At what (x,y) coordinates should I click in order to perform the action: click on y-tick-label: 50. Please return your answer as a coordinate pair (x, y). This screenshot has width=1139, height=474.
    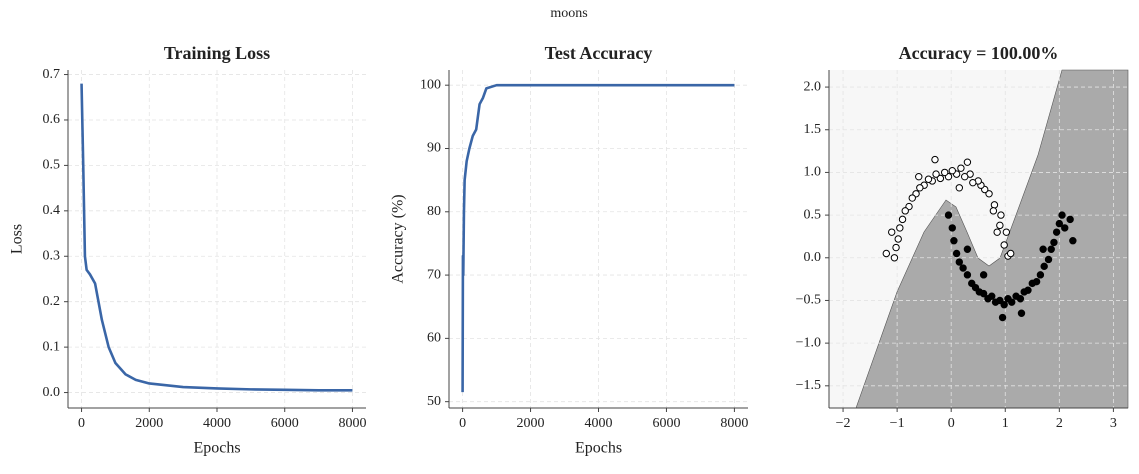
    Looking at the image, I should click on (434, 401).